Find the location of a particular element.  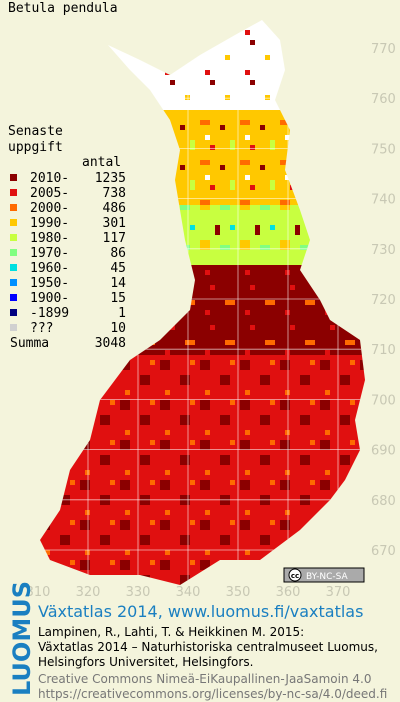

legend-count: 301 is located at coordinates (114, 223).